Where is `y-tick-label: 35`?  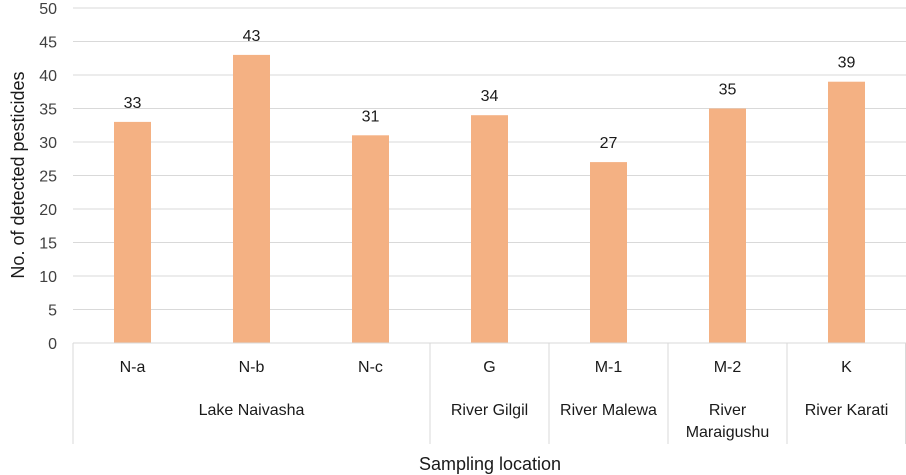 y-tick-label: 35 is located at coordinates (48, 110).